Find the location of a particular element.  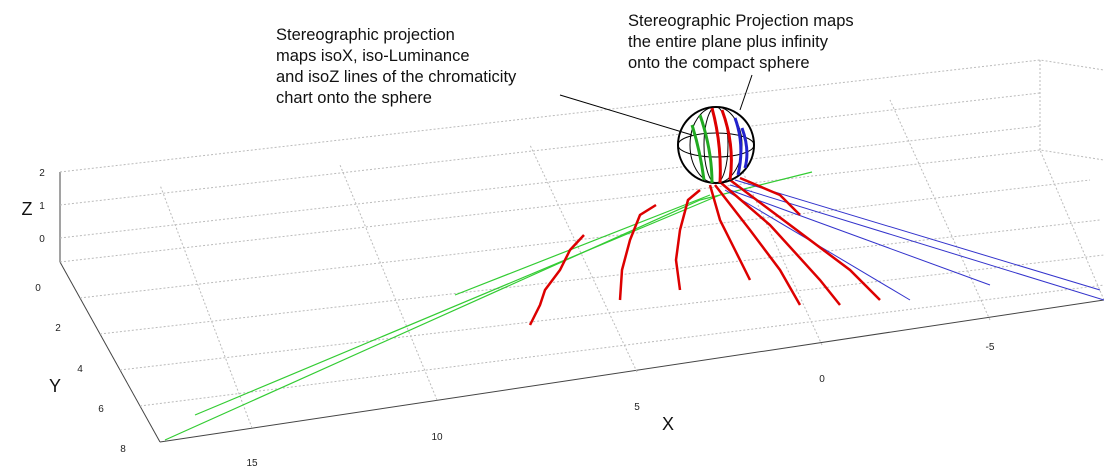

axis-label: Z is located at coordinates (27, 209).